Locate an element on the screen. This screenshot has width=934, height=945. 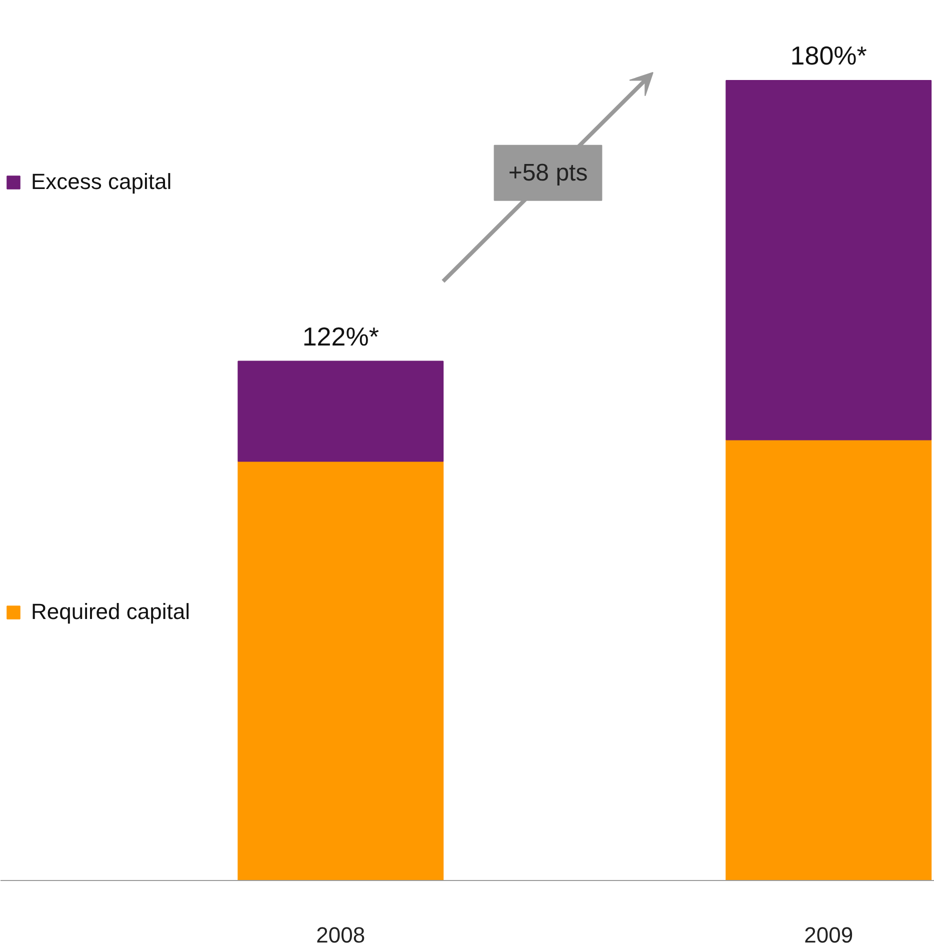
annotation: +58 pts is located at coordinates (548, 172).